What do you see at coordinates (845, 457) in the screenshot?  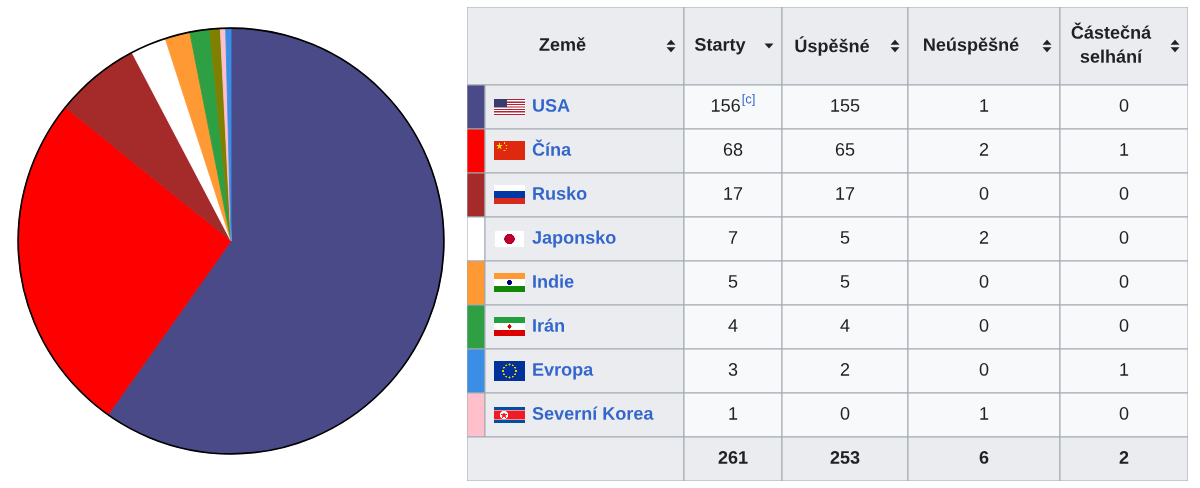 I see `text: 253` at bounding box center [845, 457].